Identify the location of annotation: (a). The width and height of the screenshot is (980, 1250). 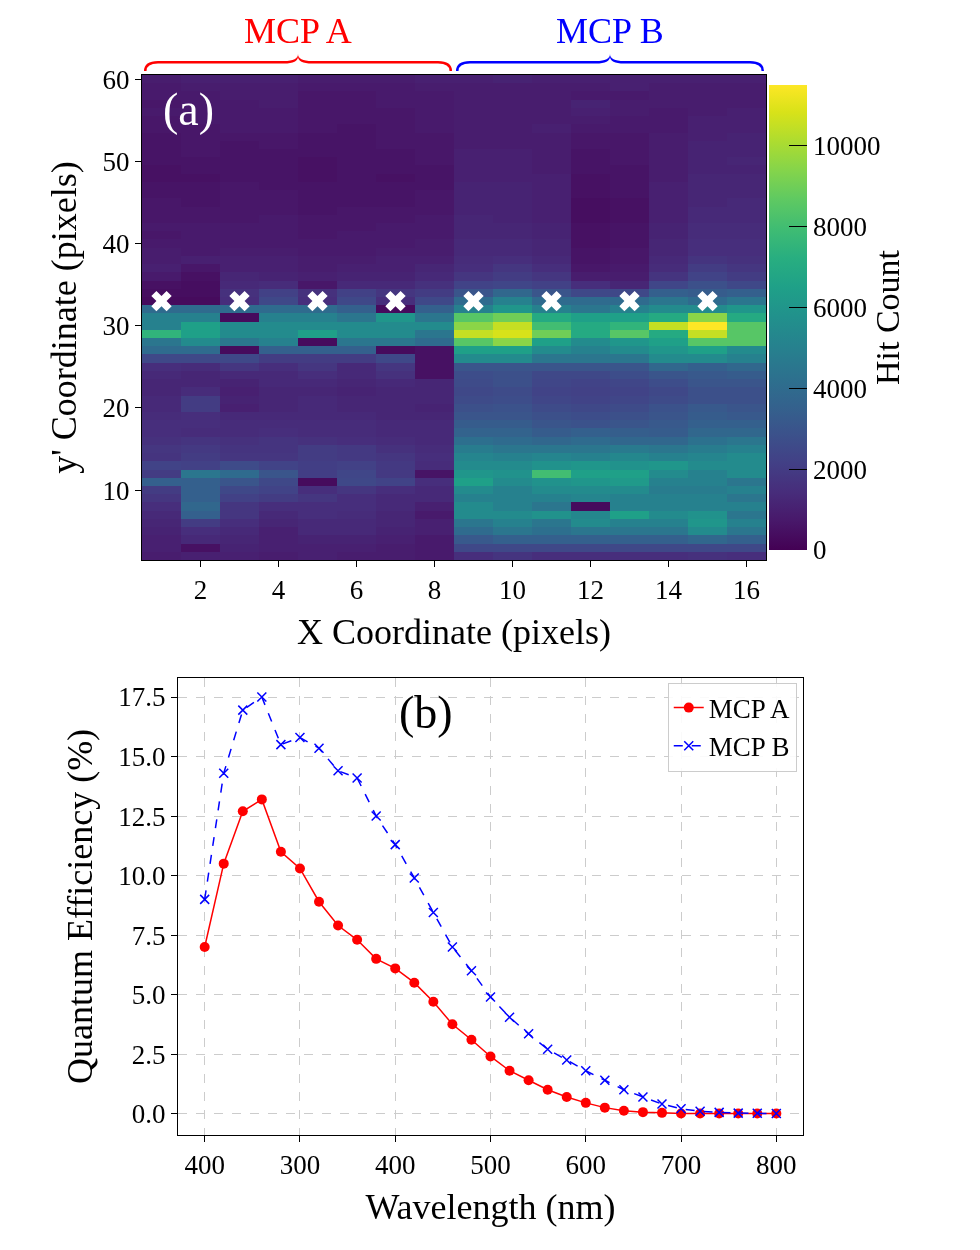
(189, 109).